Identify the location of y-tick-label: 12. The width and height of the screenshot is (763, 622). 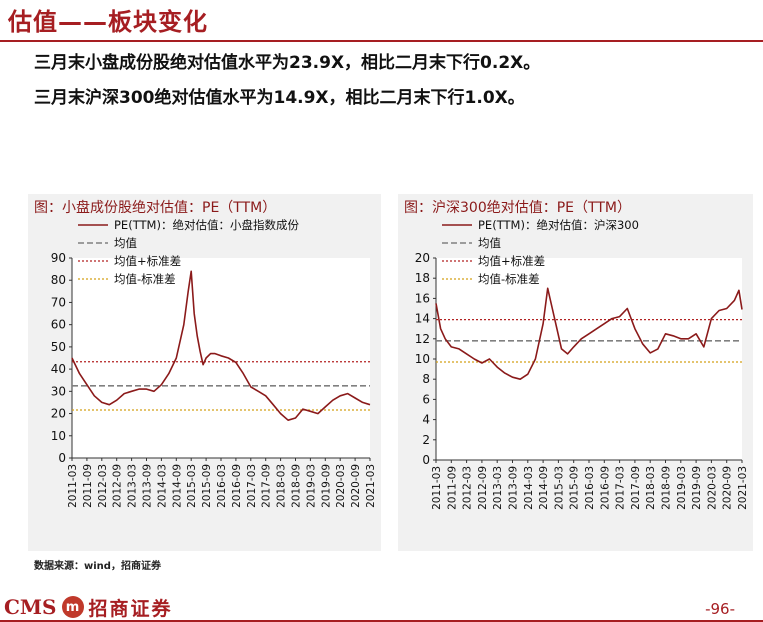
(422, 339).